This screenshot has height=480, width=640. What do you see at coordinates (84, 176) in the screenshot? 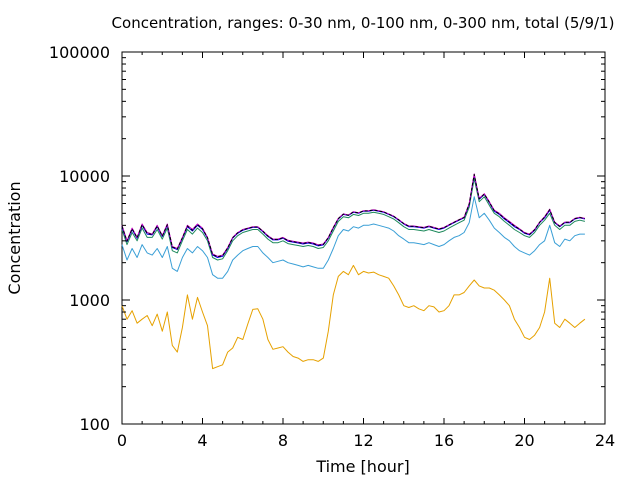
I see `y-tick-label: 10000` at bounding box center [84, 176].